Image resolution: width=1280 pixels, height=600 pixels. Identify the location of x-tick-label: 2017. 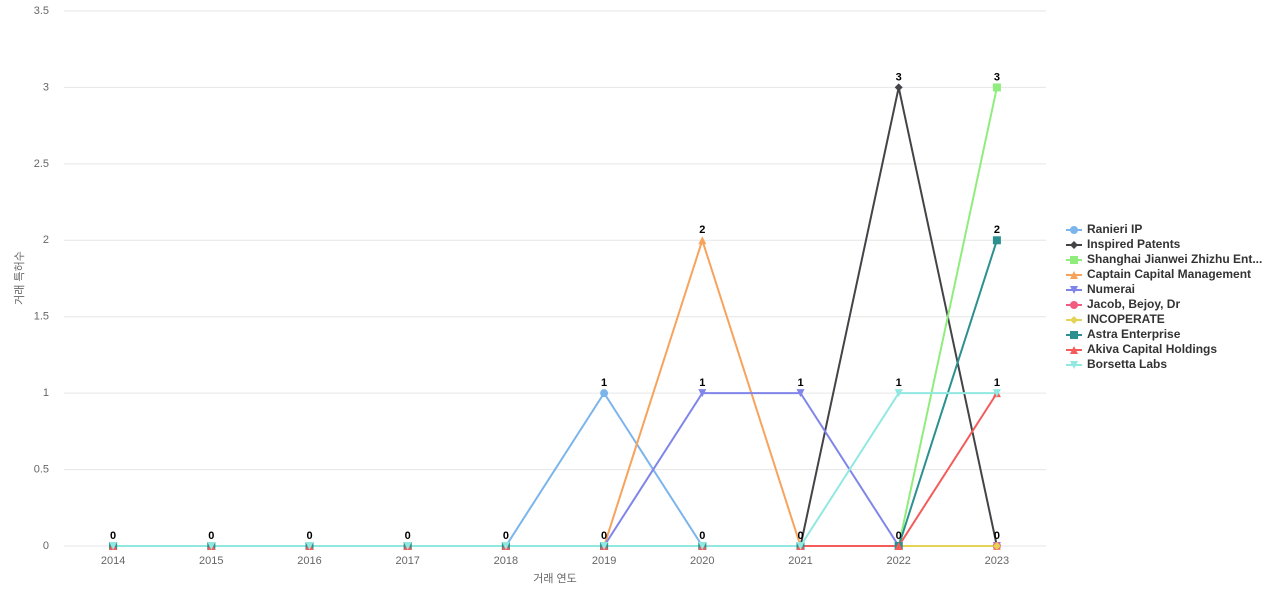
(407, 561).